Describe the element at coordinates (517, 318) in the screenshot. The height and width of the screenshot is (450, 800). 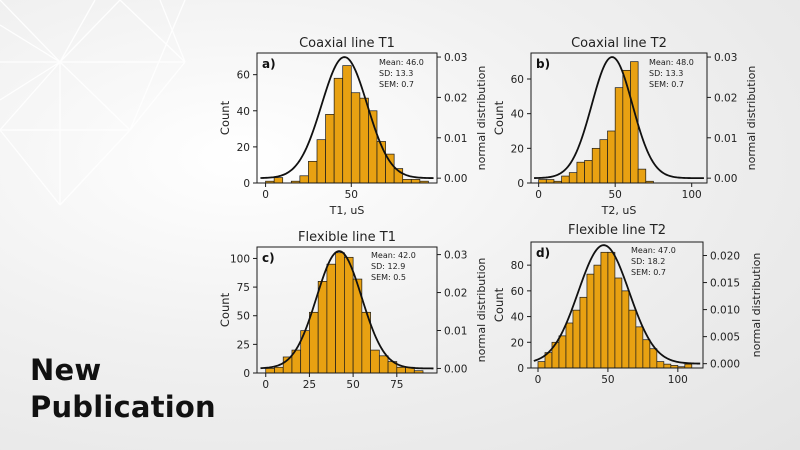
I see `y-tick-label: 40` at that location.